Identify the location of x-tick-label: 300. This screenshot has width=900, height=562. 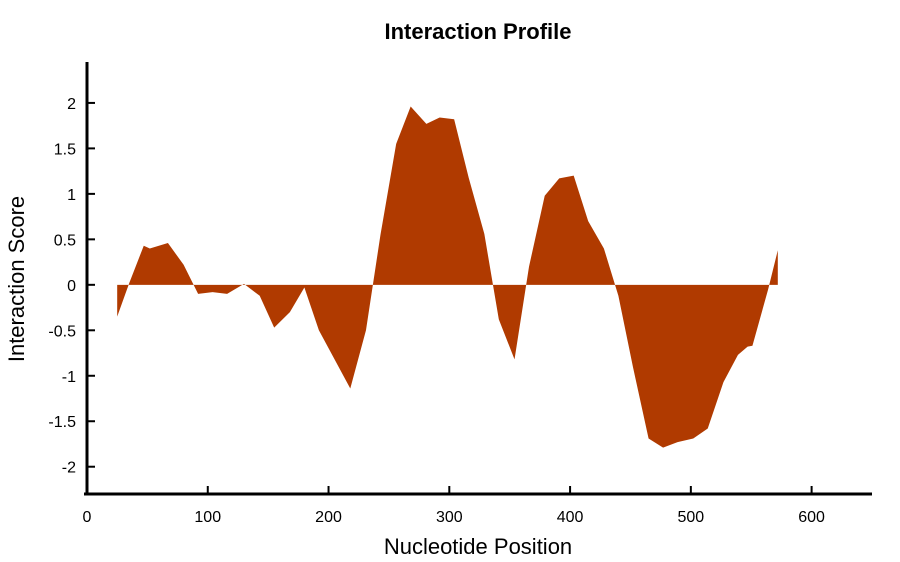
(449, 517).